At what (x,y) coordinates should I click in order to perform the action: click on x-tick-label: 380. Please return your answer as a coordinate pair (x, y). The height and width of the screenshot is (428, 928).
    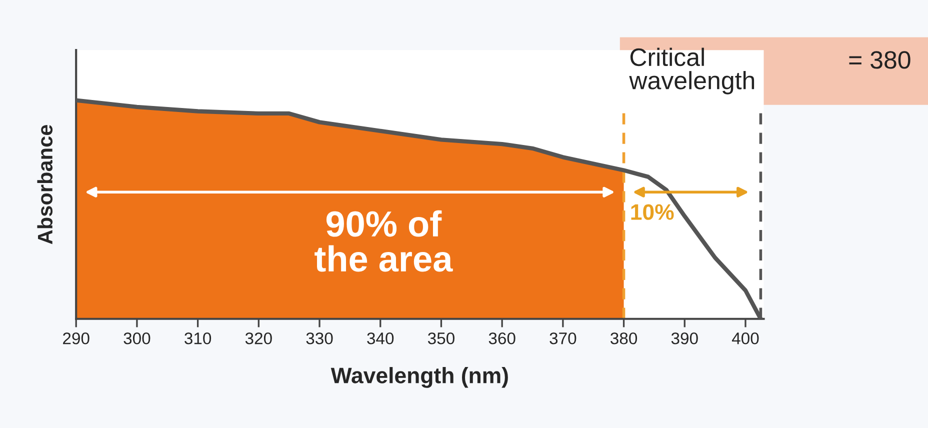
    Looking at the image, I should click on (624, 338).